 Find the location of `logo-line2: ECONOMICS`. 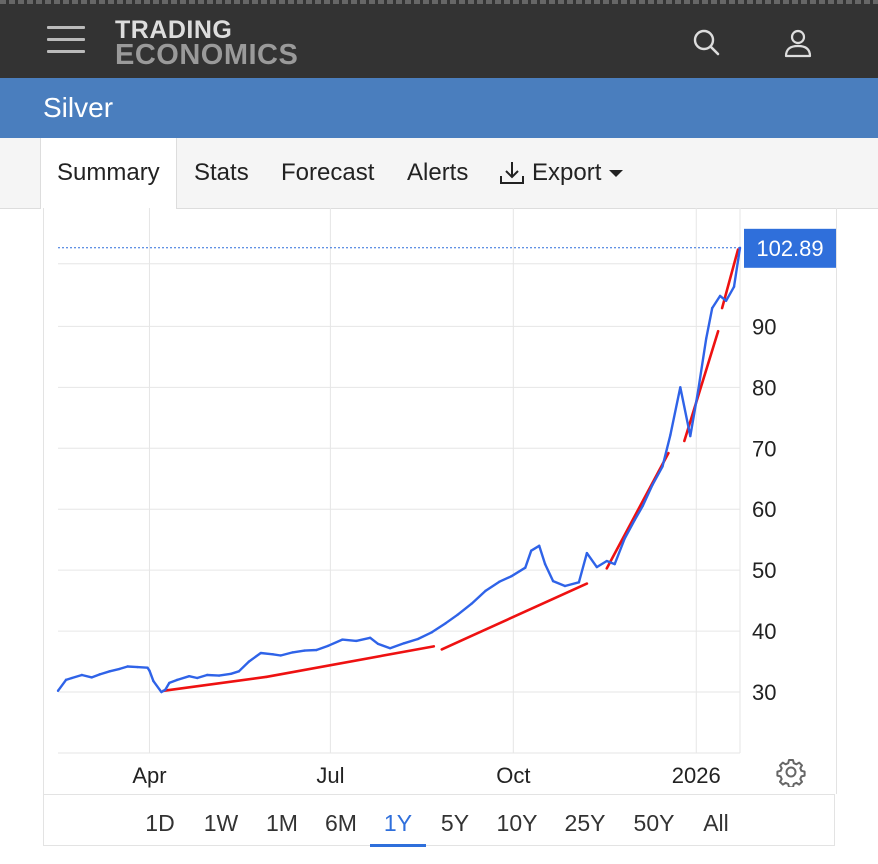

logo-line2: ECONOMICS is located at coordinates (207, 55).